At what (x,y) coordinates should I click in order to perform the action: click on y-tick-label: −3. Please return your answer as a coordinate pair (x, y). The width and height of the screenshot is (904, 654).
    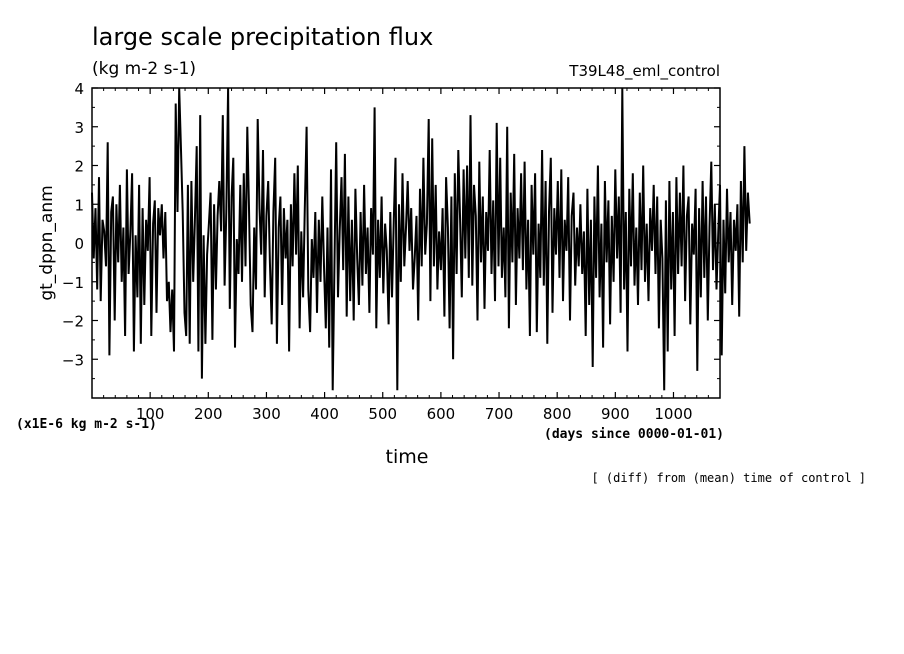
    Looking at the image, I should click on (73, 360).